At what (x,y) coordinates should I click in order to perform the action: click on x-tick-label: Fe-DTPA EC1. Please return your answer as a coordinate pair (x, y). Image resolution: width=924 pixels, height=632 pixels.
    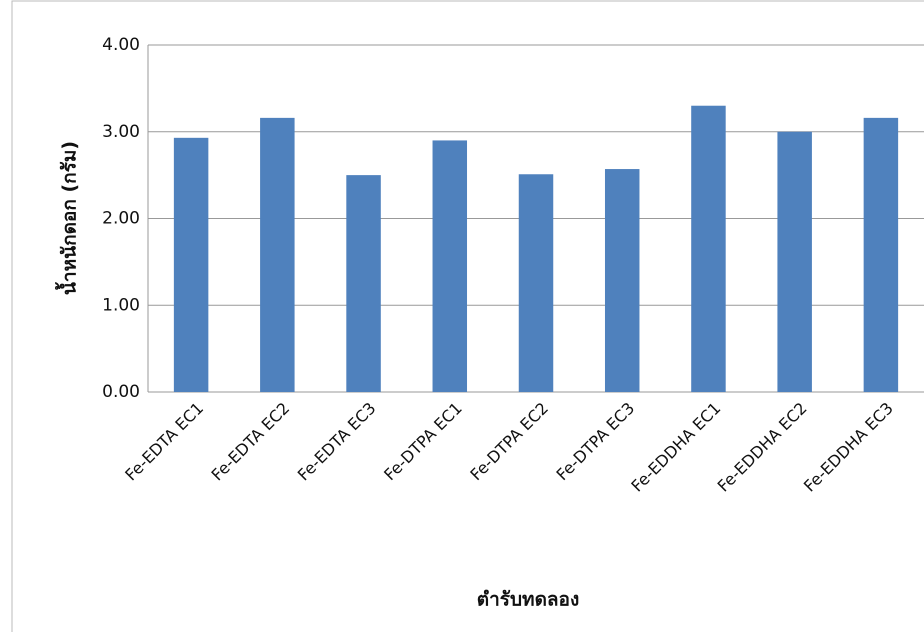
    Looking at the image, I should click on (423, 442).